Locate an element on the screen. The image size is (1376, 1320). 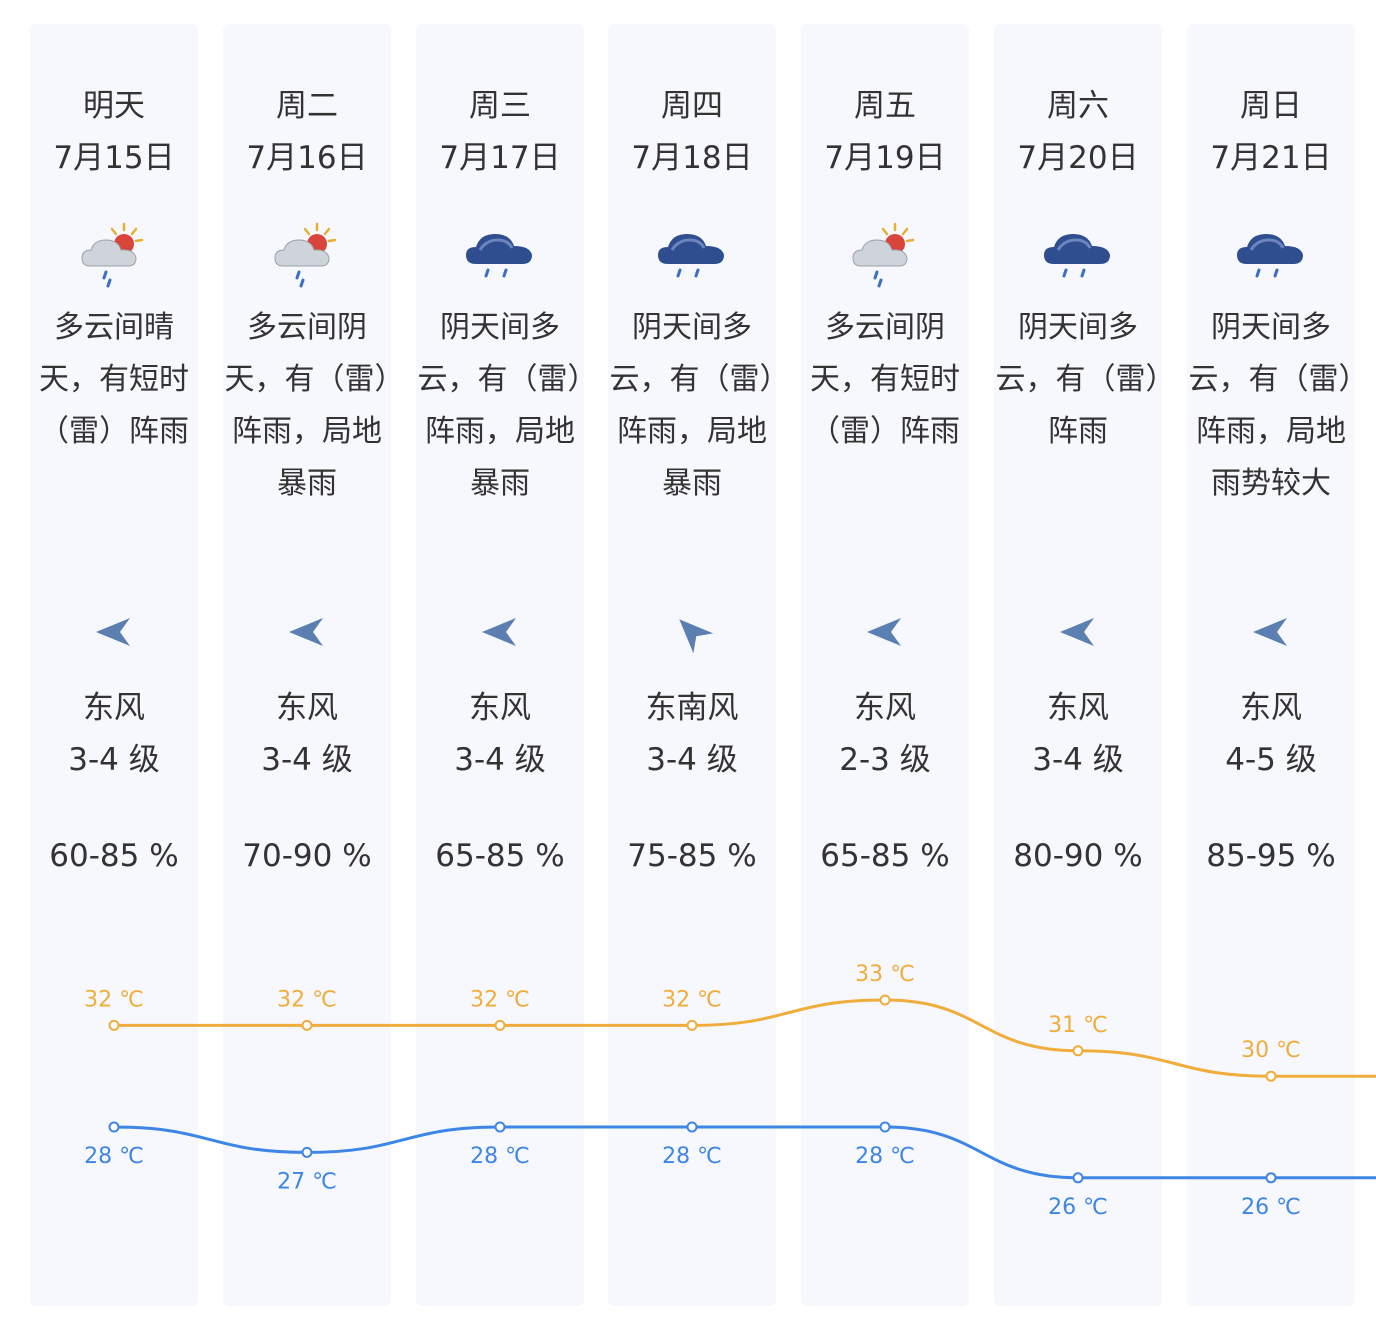
day-date: 7月16日 is located at coordinates (307, 158).